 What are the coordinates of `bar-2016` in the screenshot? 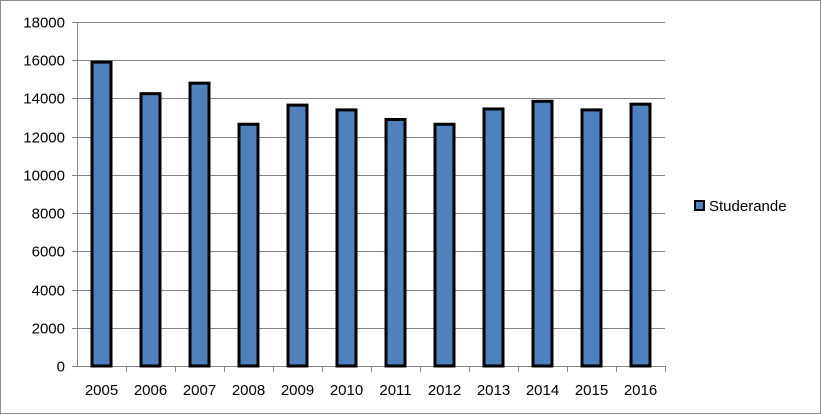 It's located at (640, 235).